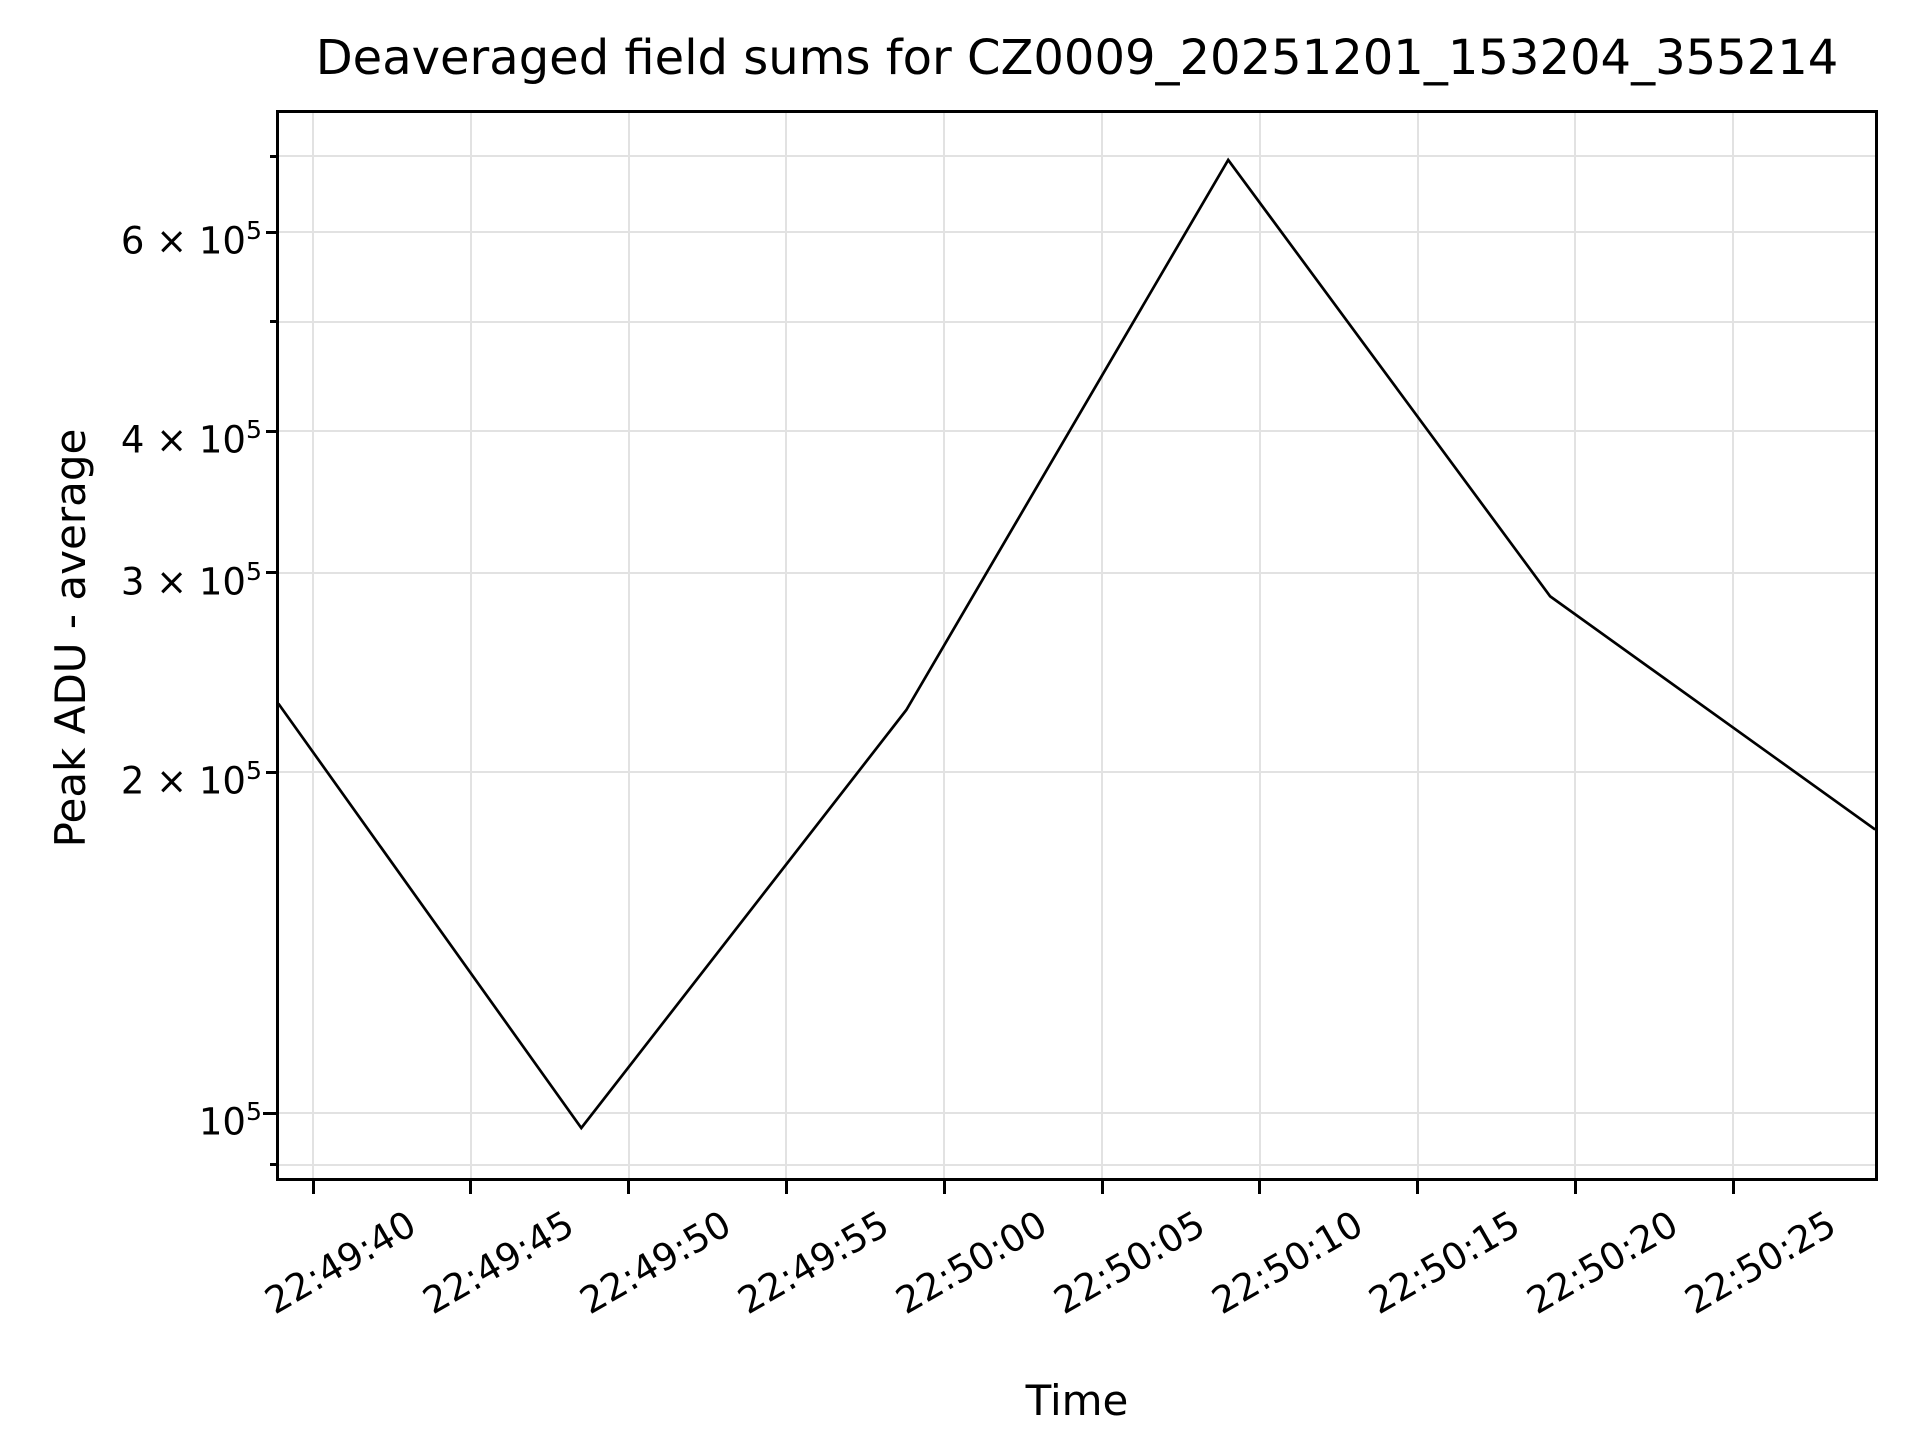  What do you see at coordinates (1287, 1262) in the screenshot?
I see `x-tick-label: 22:50:10` at bounding box center [1287, 1262].